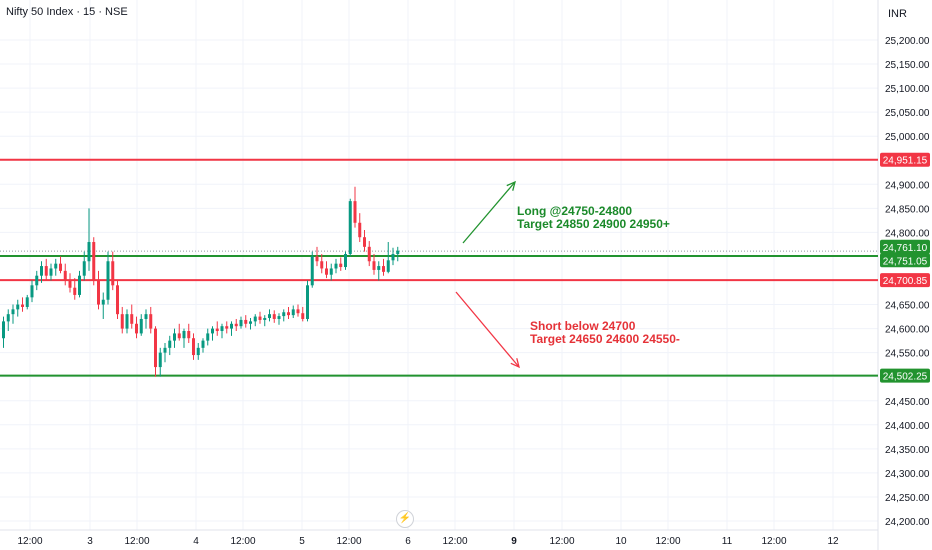 Image resolution: width=932 pixels, height=550 pixels. I want to click on y-tick-label: 25,000.00, so click(907, 137).